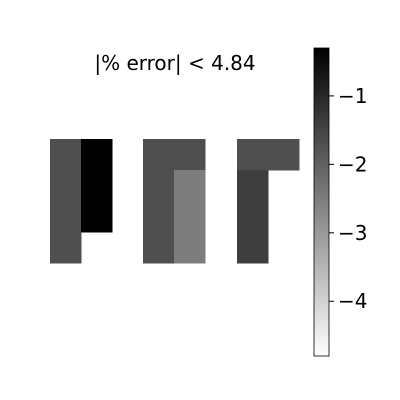 This screenshot has height=400, width=400. Describe the element at coordinates (321, 202) in the screenshot. I see `colorbar-gradient` at that location.